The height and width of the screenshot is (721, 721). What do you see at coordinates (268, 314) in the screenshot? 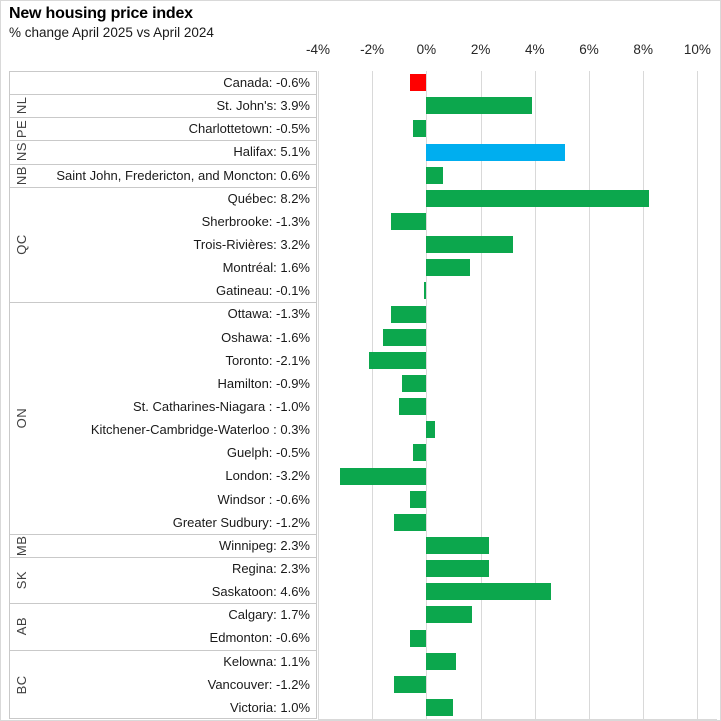
I see `row-label: Ottawa: -1.3%` at bounding box center [268, 314].